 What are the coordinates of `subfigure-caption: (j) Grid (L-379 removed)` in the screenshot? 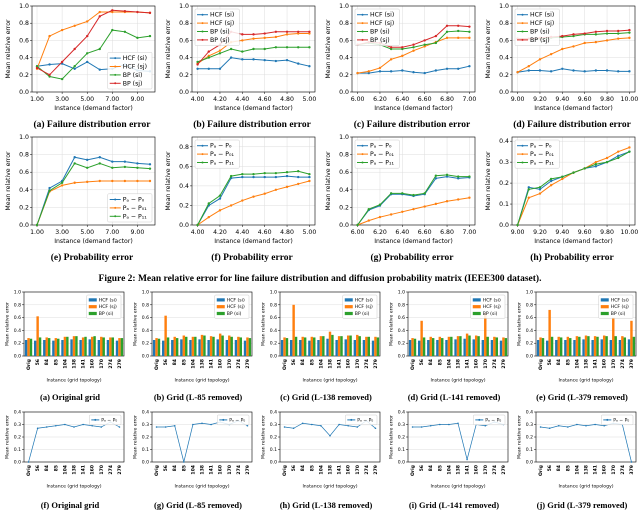 It's located at (582, 505).